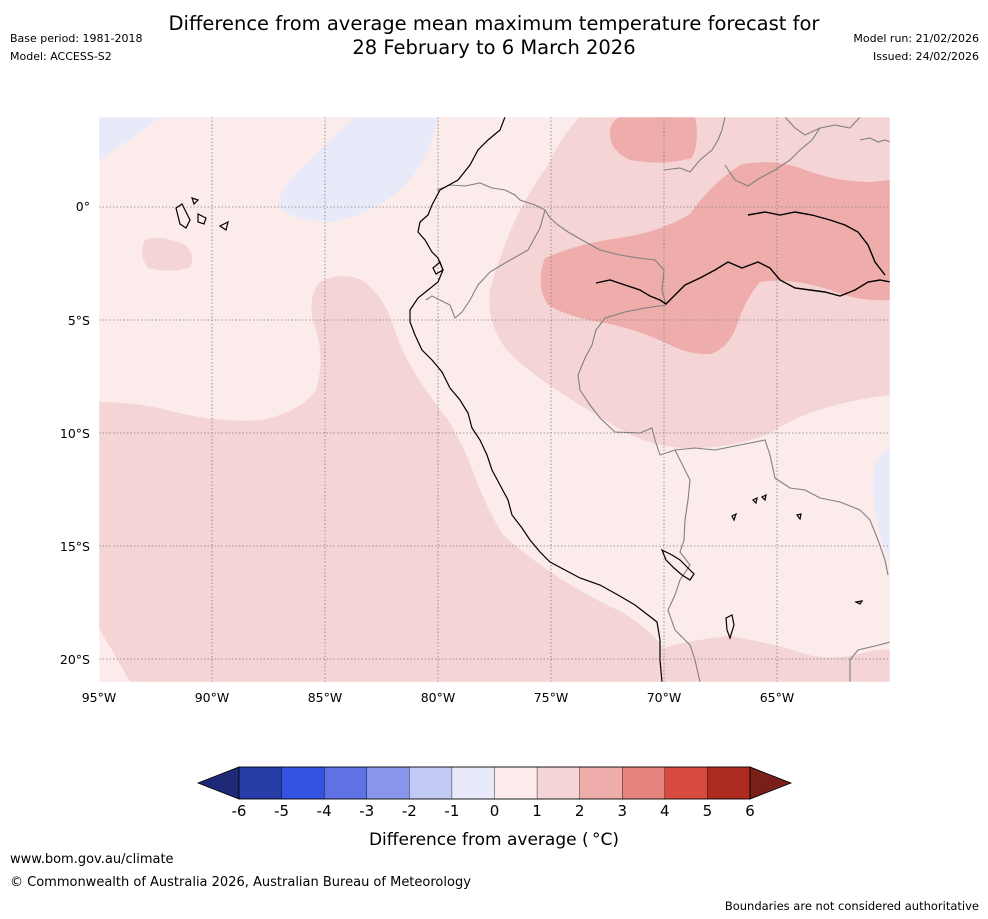  What do you see at coordinates (742, 283) in the screenshot?
I see `amazon-river` at bounding box center [742, 283].